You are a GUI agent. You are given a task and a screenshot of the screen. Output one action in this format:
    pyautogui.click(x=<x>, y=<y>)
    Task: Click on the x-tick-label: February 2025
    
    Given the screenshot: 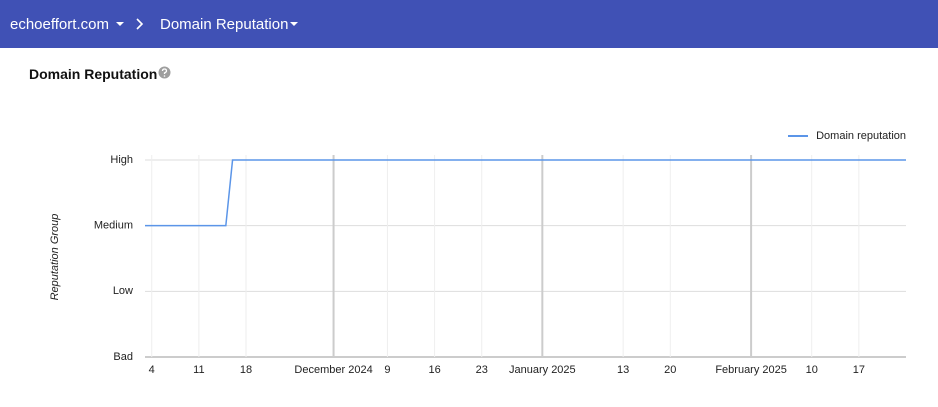 What is the action you would take?
    pyautogui.click(x=751, y=370)
    